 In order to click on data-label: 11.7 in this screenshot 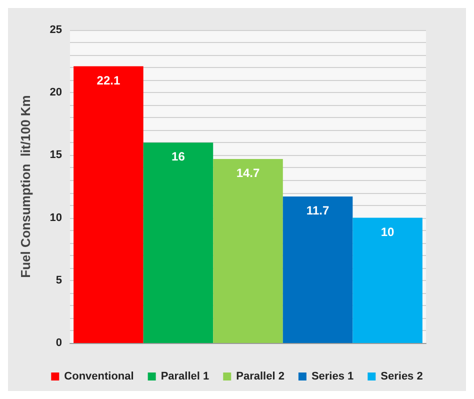, I will do `click(318, 211)`.